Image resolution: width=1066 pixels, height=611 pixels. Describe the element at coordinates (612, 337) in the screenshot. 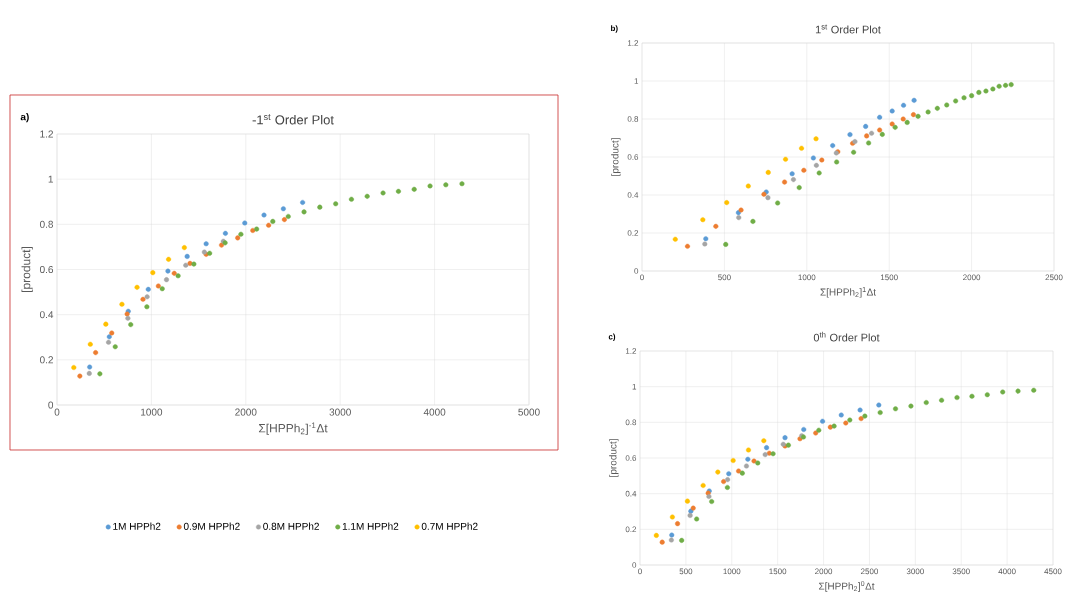

I see `text: c)` at that location.